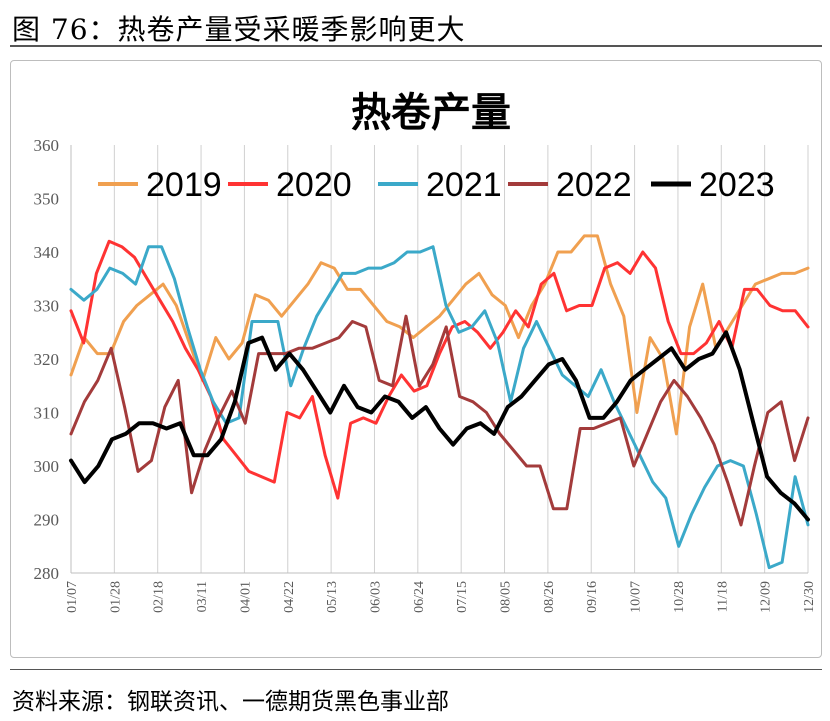 Image resolution: width=830 pixels, height=721 pixels. I want to click on x-tick-label: 11/18, so click(722, 596).